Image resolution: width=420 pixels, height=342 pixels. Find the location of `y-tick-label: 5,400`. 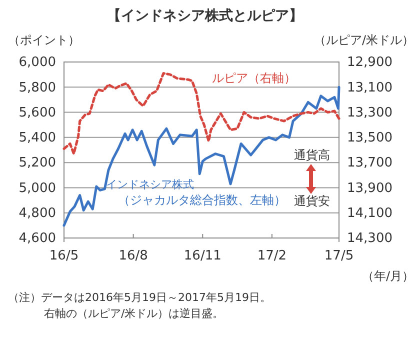

y-tick-label: 5,400 is located at coordinates (37, 138).